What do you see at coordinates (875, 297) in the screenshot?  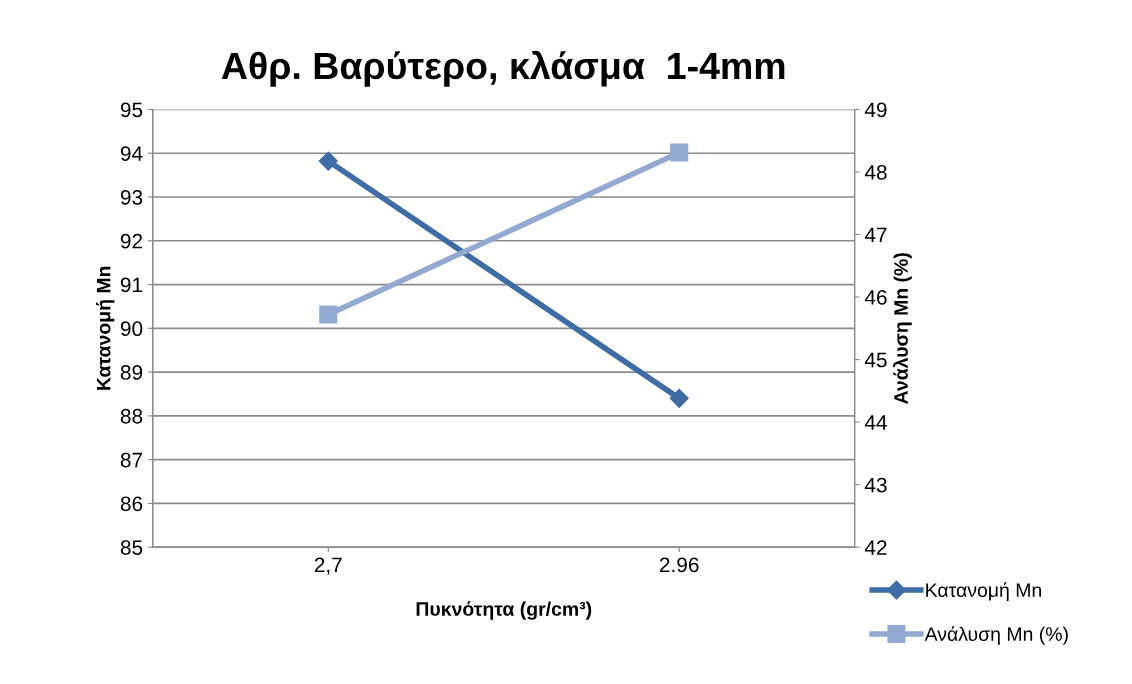 I see `y2-tick-label: 46` at bounding box center [875, 297].